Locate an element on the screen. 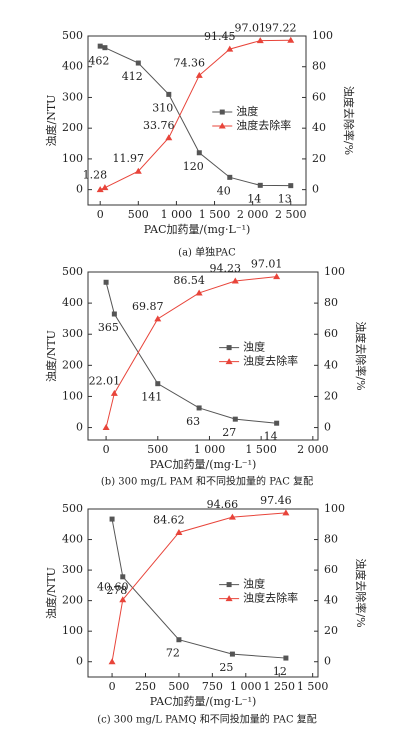  data-label: 365 is located at coordinates (108, 327).